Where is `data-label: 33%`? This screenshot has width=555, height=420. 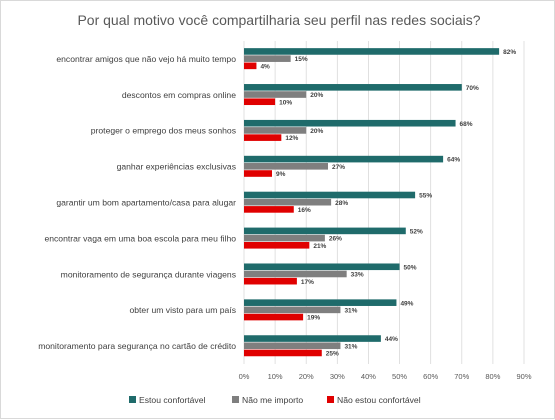 data-label: 33% is located at coordinates (357, 275).